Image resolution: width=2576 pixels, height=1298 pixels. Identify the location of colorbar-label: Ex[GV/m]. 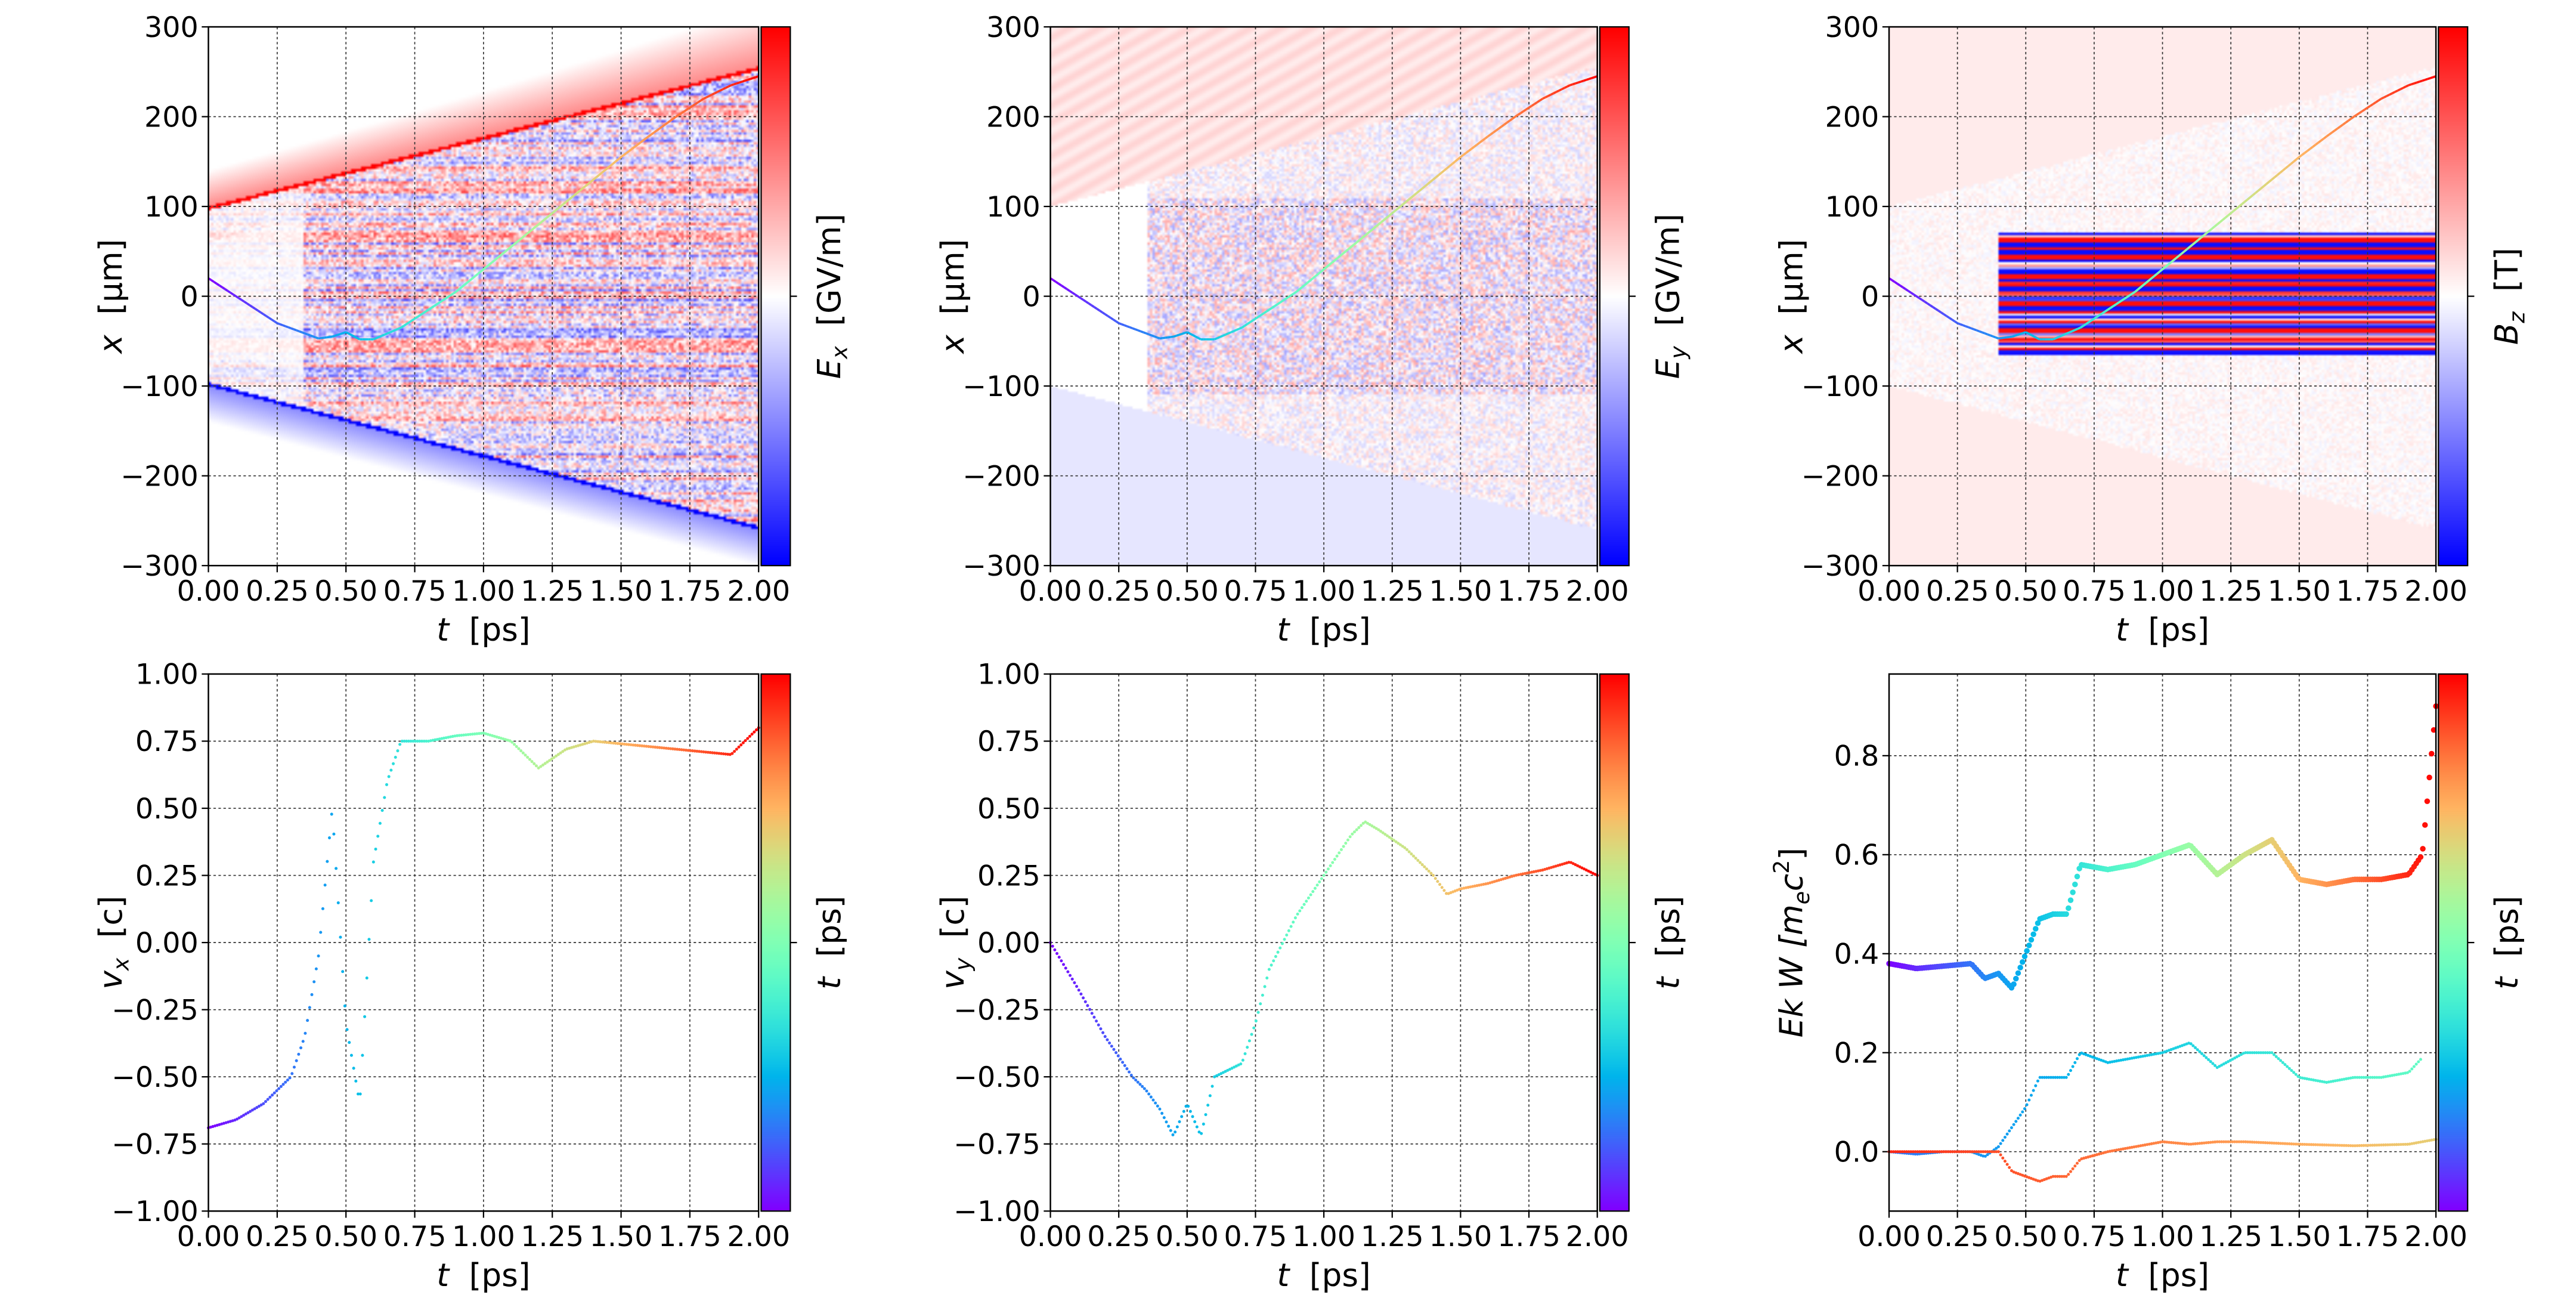
(832, 296).